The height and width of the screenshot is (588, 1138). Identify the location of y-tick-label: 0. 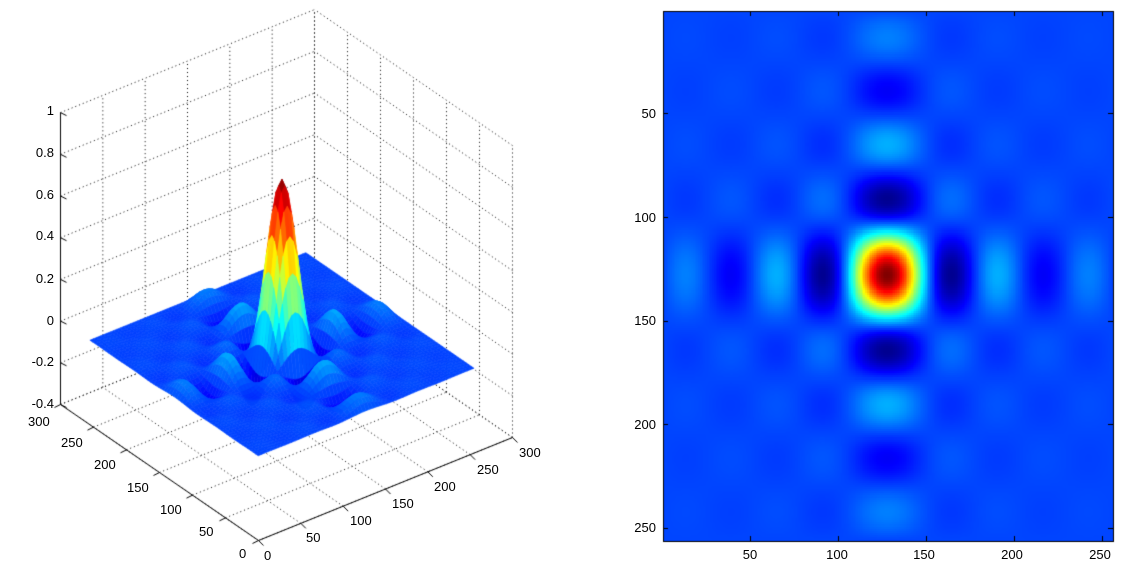
(243, 553).